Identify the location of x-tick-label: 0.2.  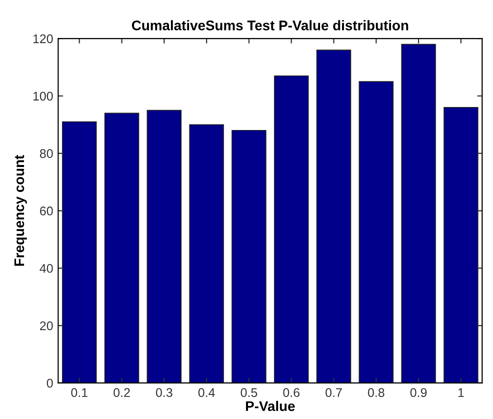
(122, 393).